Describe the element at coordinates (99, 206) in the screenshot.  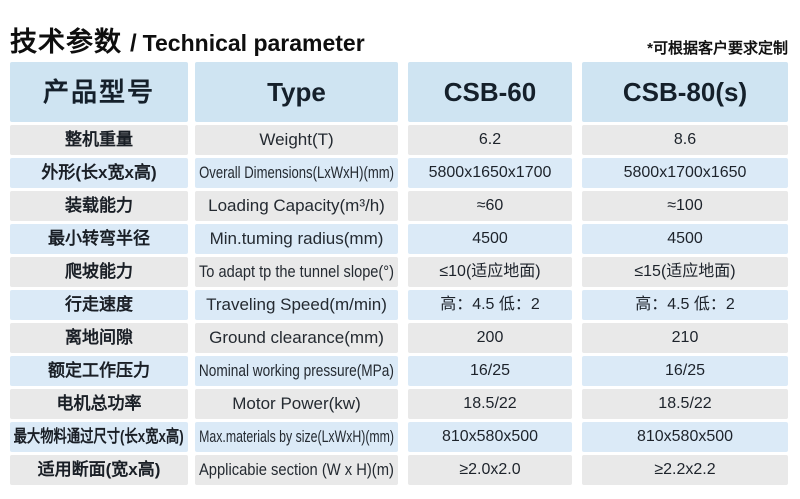
I see `param-cn-cell: 装载能力` at that location.